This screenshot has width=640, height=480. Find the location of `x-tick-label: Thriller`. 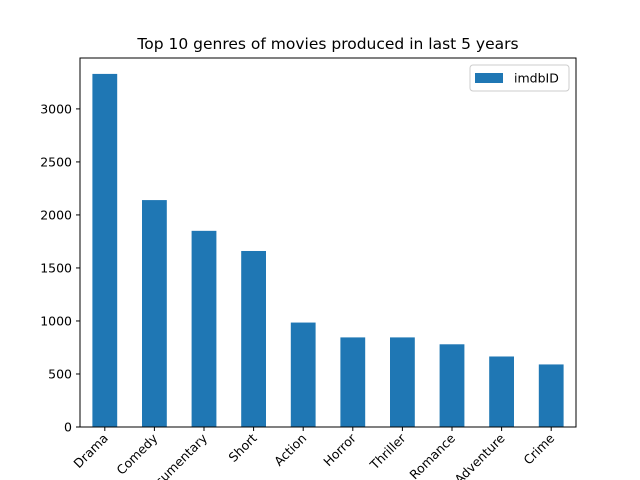

x-tick-label: Thriller is located at coordinates (387, 451).